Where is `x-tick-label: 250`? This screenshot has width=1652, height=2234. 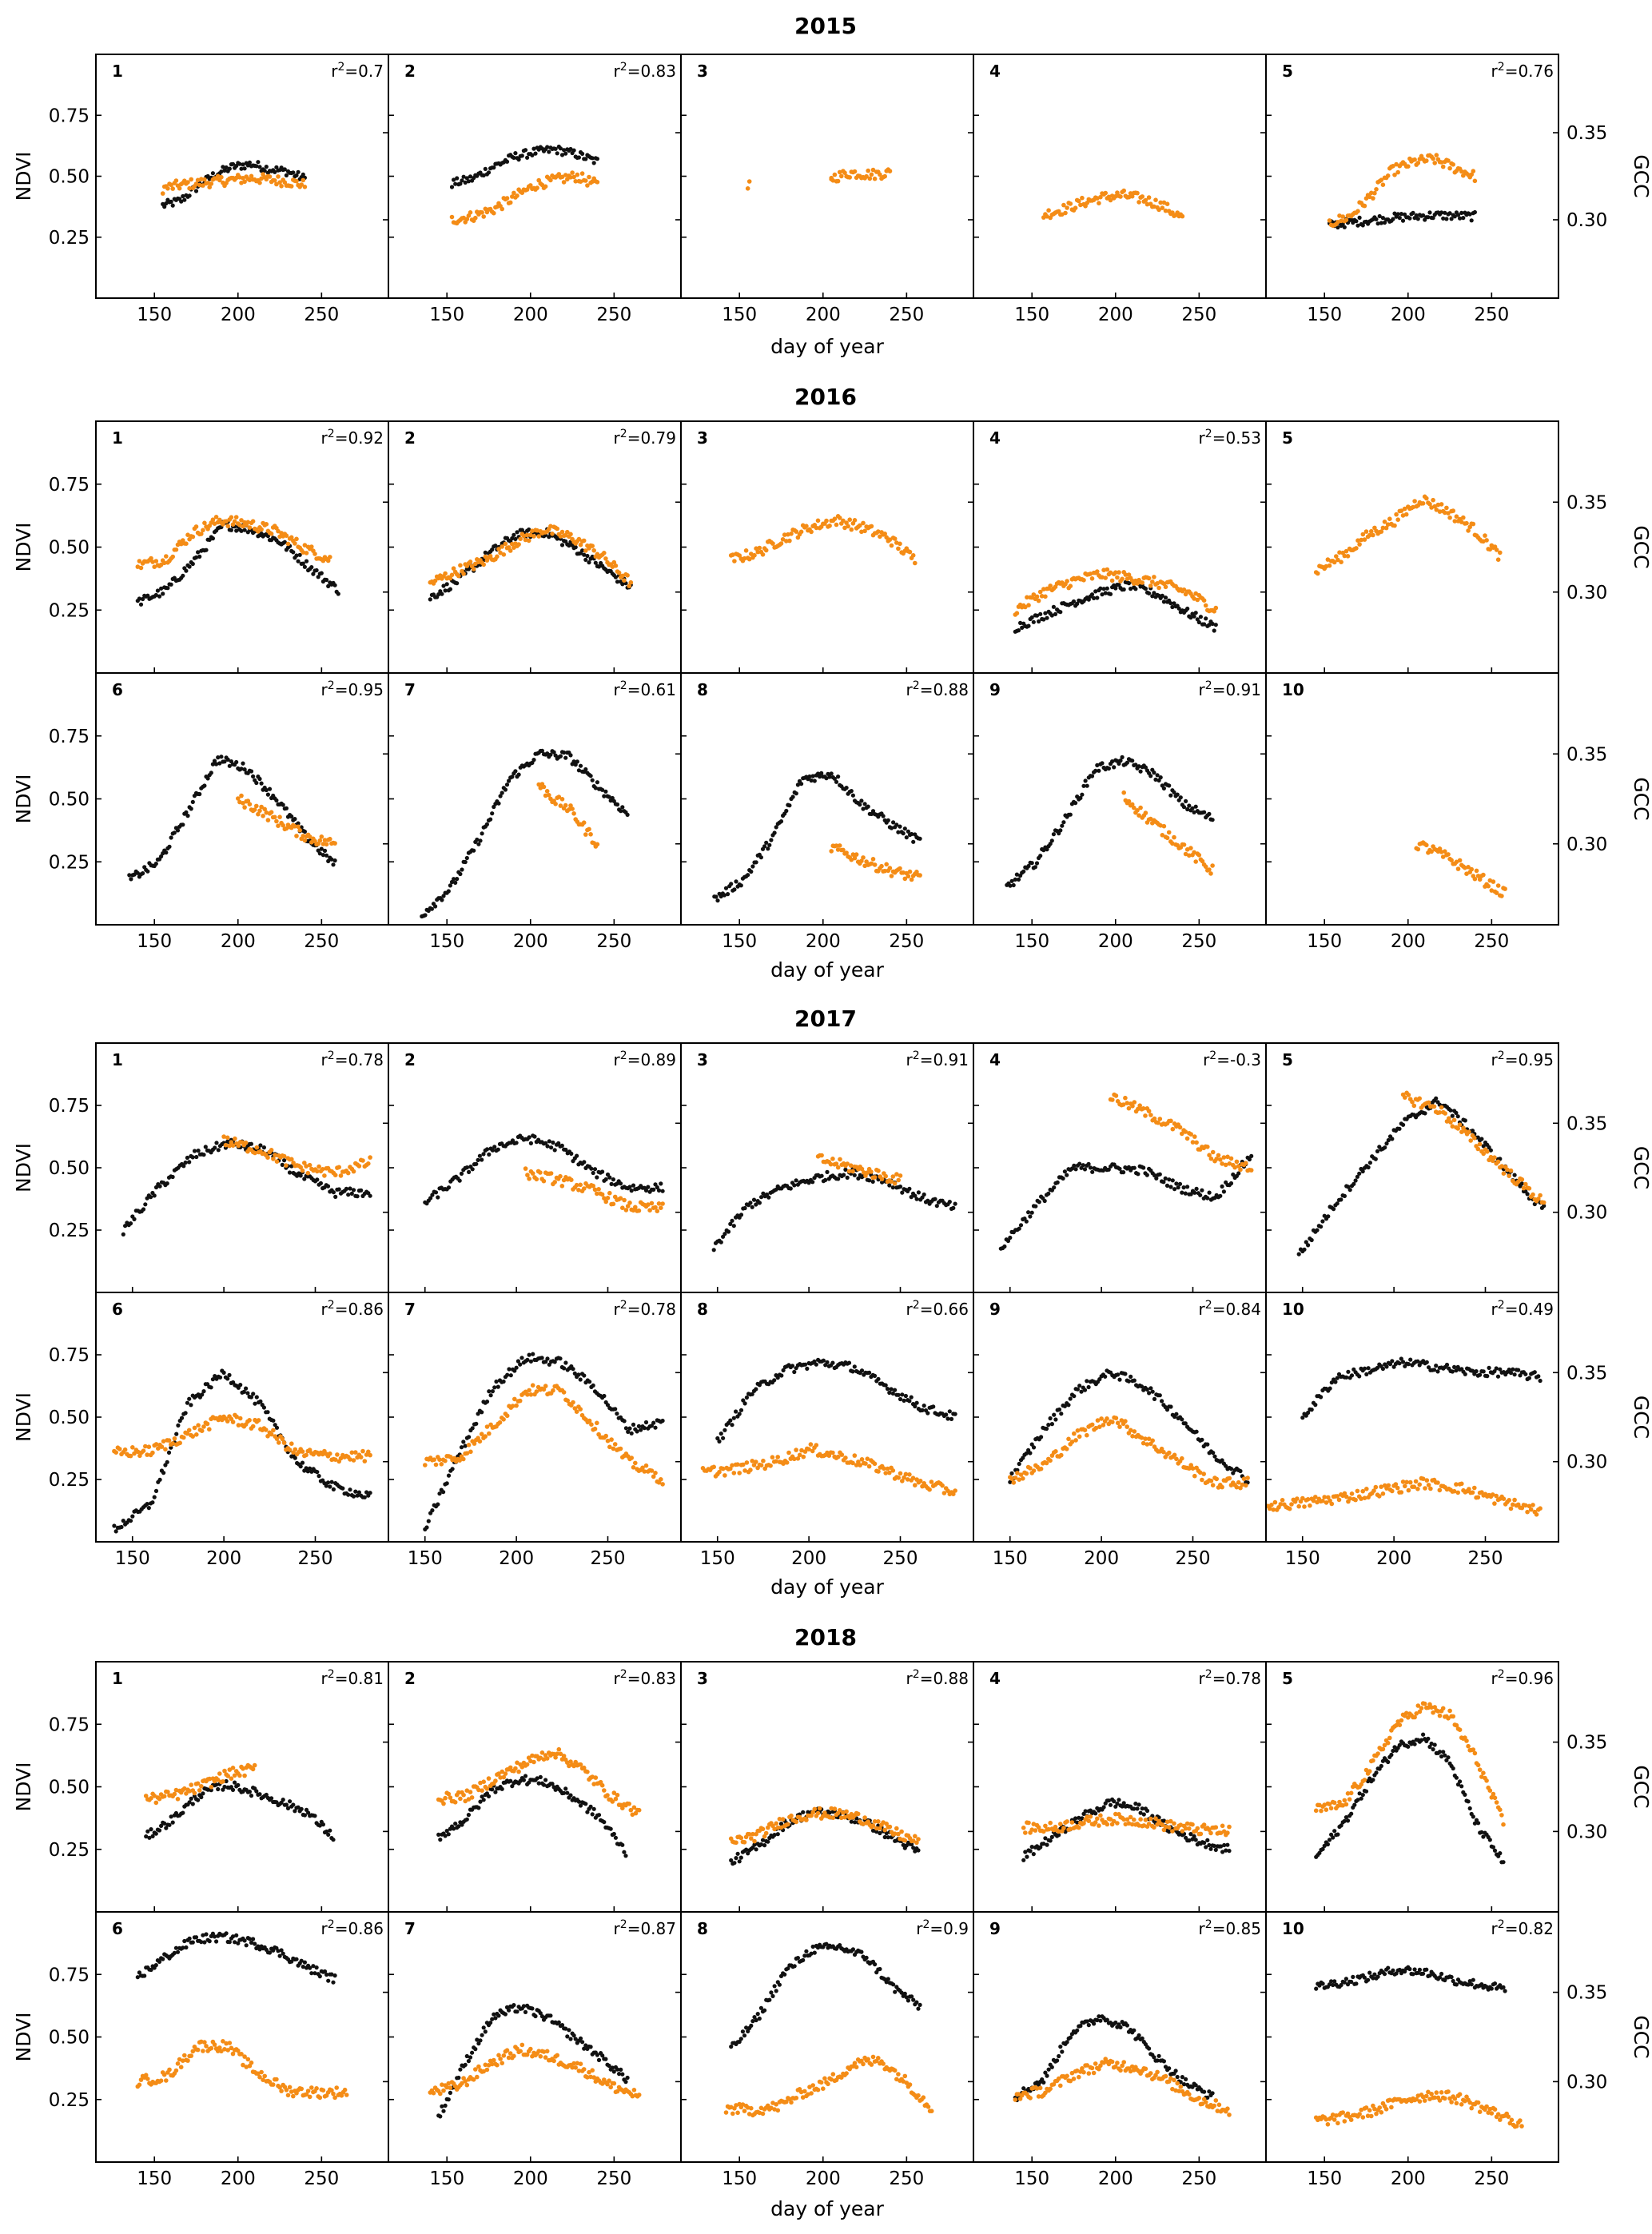 x-tick-label: 250 is located at coordinates (1491, 315).